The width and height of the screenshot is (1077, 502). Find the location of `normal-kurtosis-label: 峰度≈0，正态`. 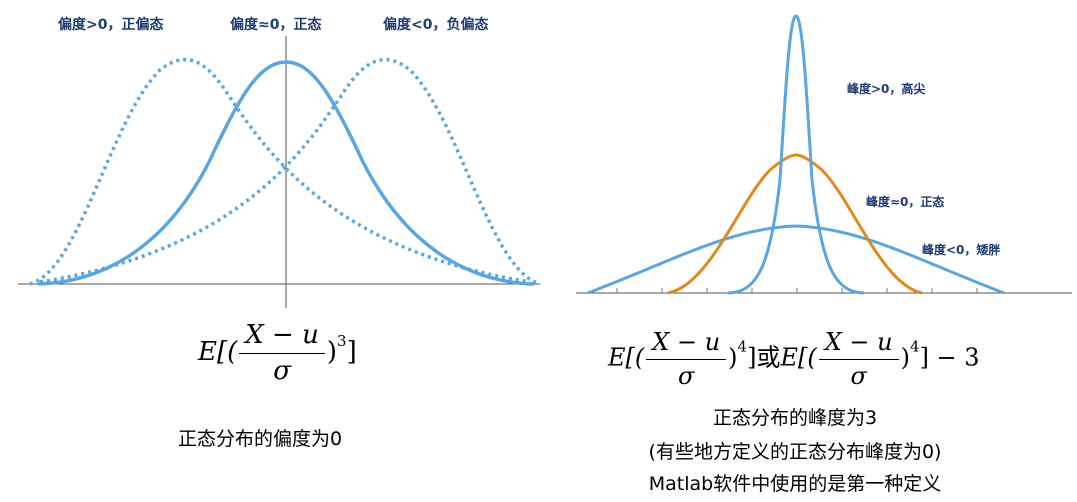

normal-kurtosis-label: 峰度≈0，正态 is located at coordinates (905, 202).